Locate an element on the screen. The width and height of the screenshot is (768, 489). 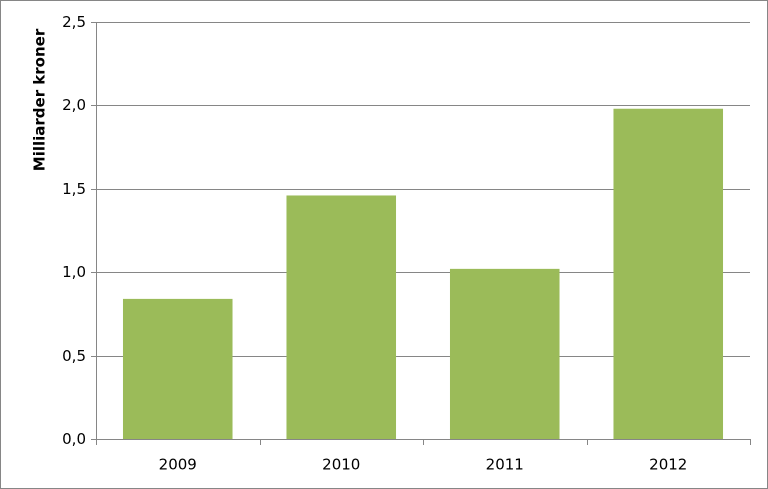
y-axis-label: Milliarder kroner is located at coordinates (40, 99).